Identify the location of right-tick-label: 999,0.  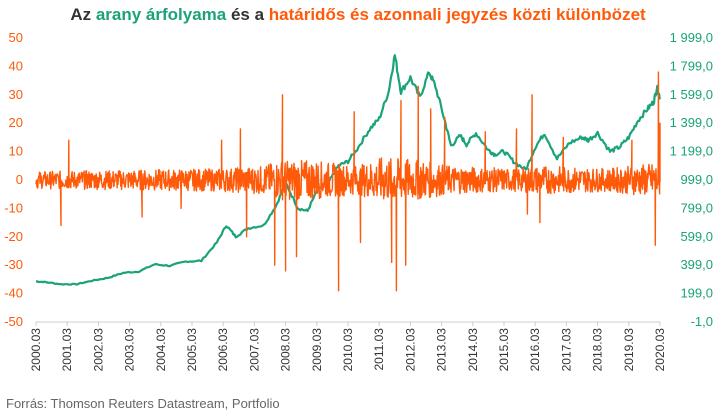
(696, 179).